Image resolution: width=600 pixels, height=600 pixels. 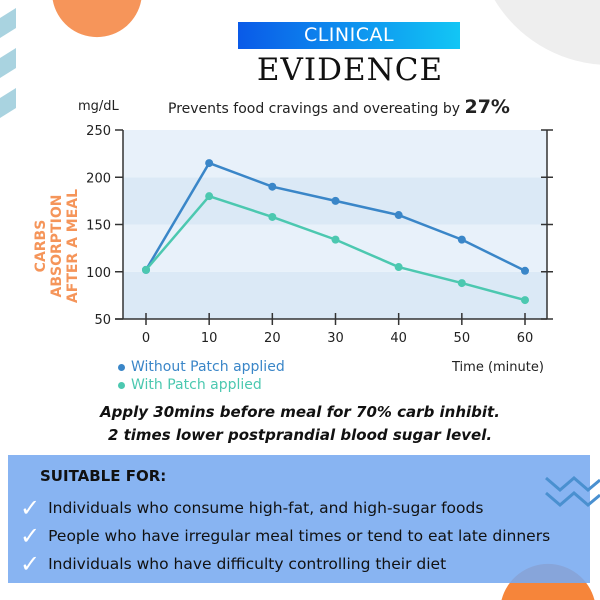 What do you see at coordinates (98, 106) in the screenshot?
I see `y-unit-label: mg/dL` at bounding box center [98, 106].